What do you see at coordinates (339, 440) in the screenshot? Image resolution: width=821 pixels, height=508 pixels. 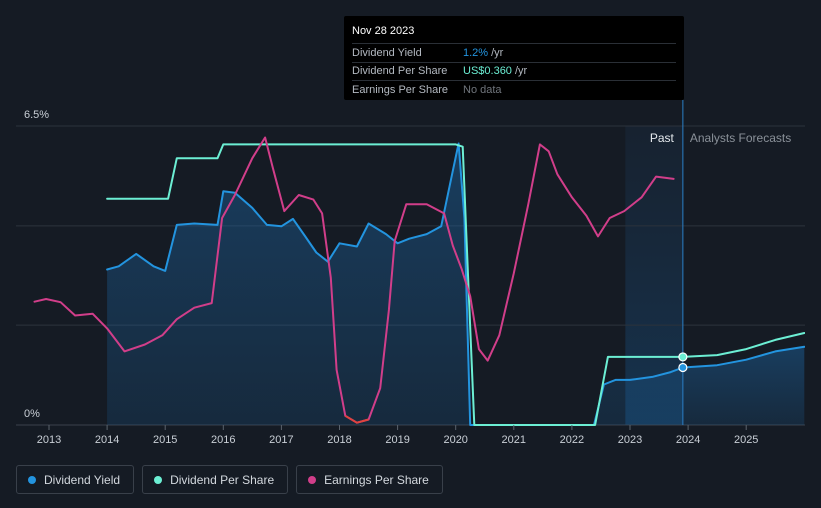 I see `x-tick-label: 2018` at bounding box center [339, 440].